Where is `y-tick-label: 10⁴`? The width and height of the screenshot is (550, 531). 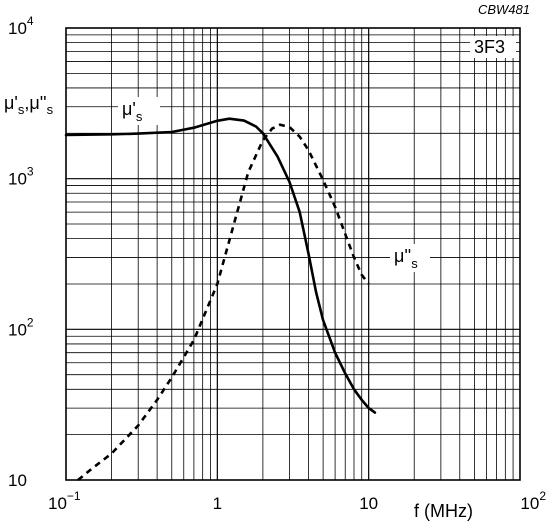
y-tick-label: 10⁴ is located at coordinates (21, 26).